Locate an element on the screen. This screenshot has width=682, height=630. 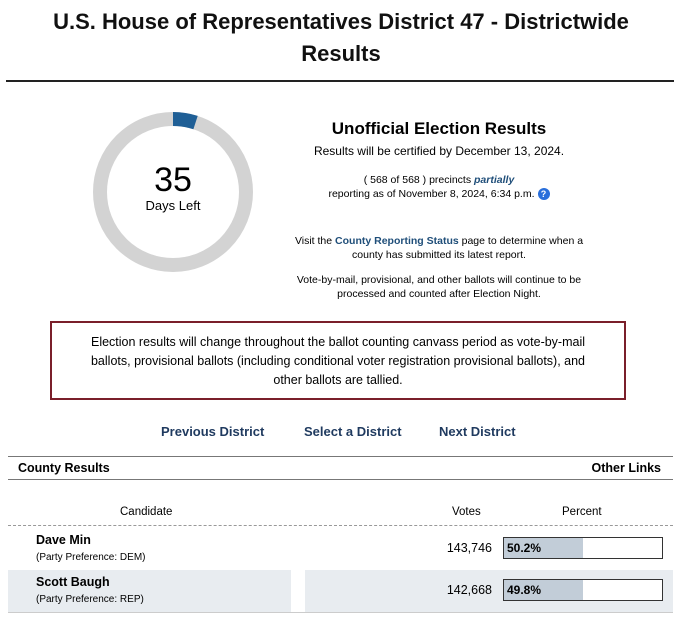
days-left-number: 35 is located at coordinates (173, 180).